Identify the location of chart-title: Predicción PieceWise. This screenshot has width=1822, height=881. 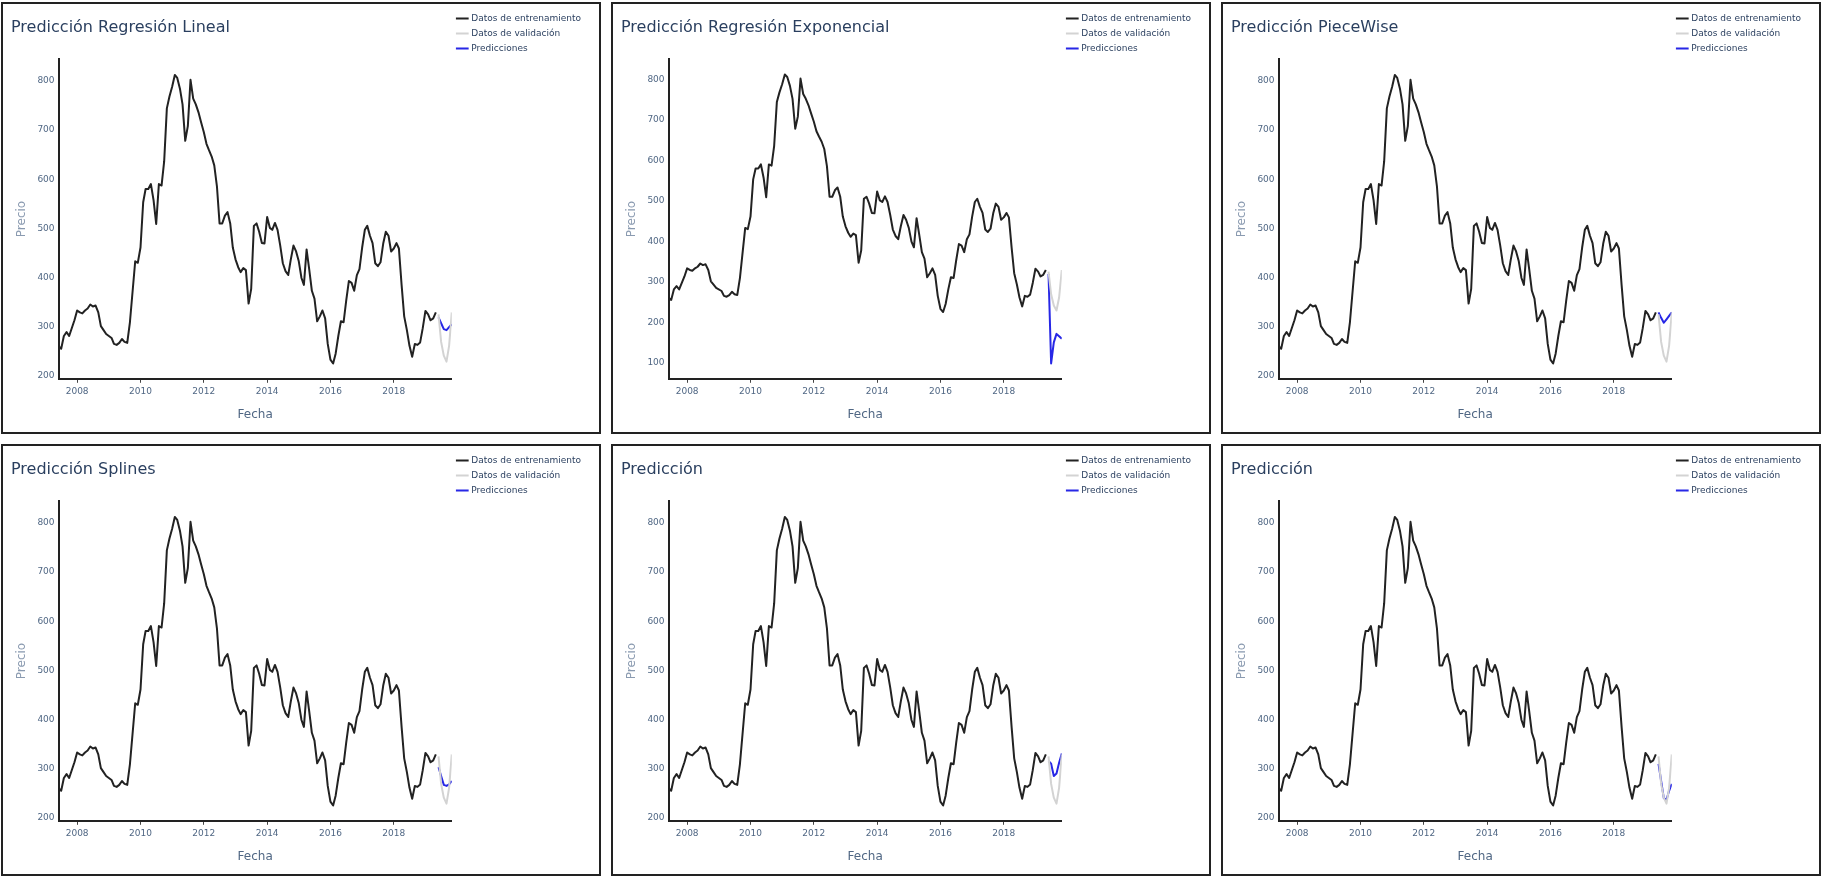
(1315, 26).